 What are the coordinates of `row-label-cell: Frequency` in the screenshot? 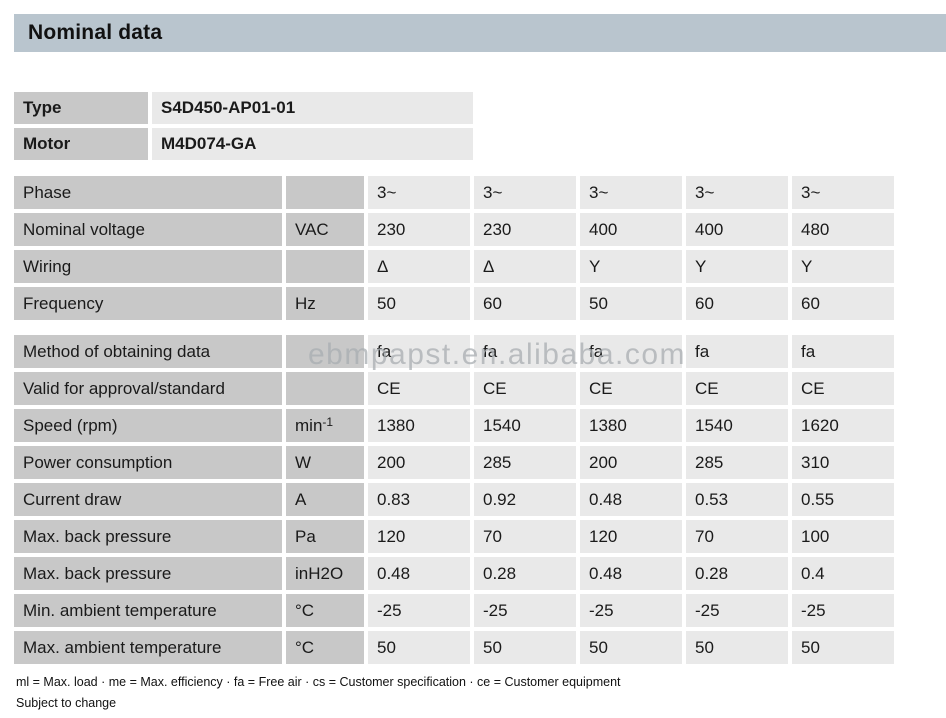 It's located at (148, 303).